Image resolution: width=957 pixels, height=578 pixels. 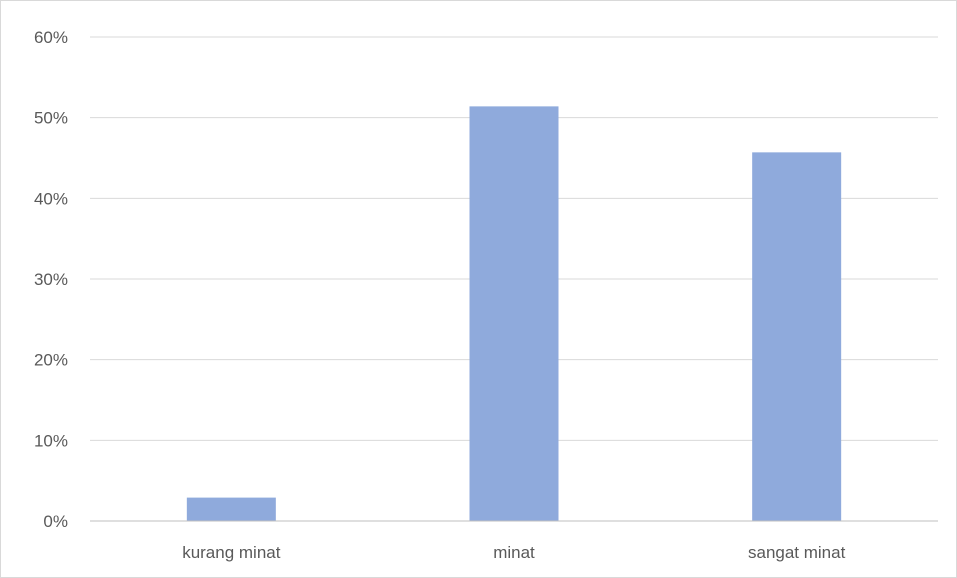 I want to click on bar-minat, so click(x=514, y=313).